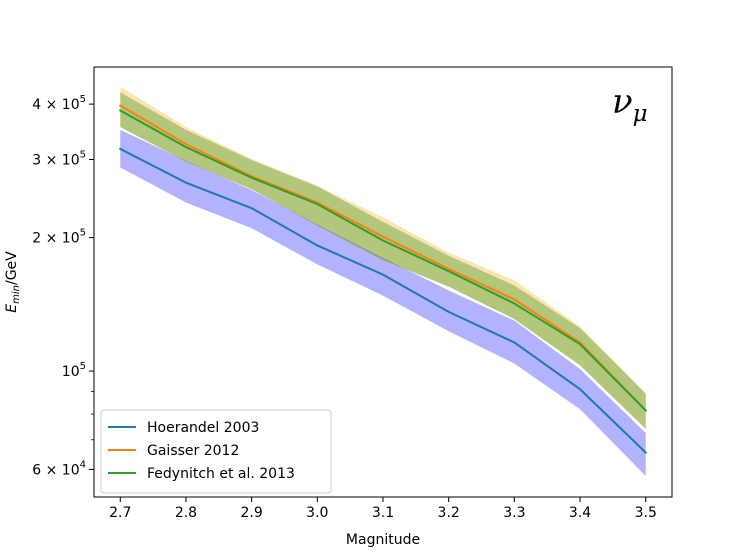 The height and width of the screenshot is (560, 747). What do you see at coordinates (59, 468) in the screenshot?
I see `y-tick-label: 6 × 10⁴` at bounding box center [59, 468].